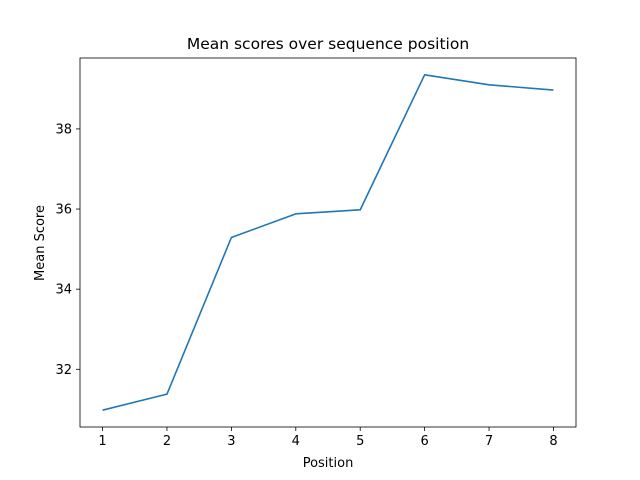 The width and height of the screenshot is (640, 480). Describe the element at coordinates (328, 463) in the screenshot. I see `x-axis-label: Position` at that location.